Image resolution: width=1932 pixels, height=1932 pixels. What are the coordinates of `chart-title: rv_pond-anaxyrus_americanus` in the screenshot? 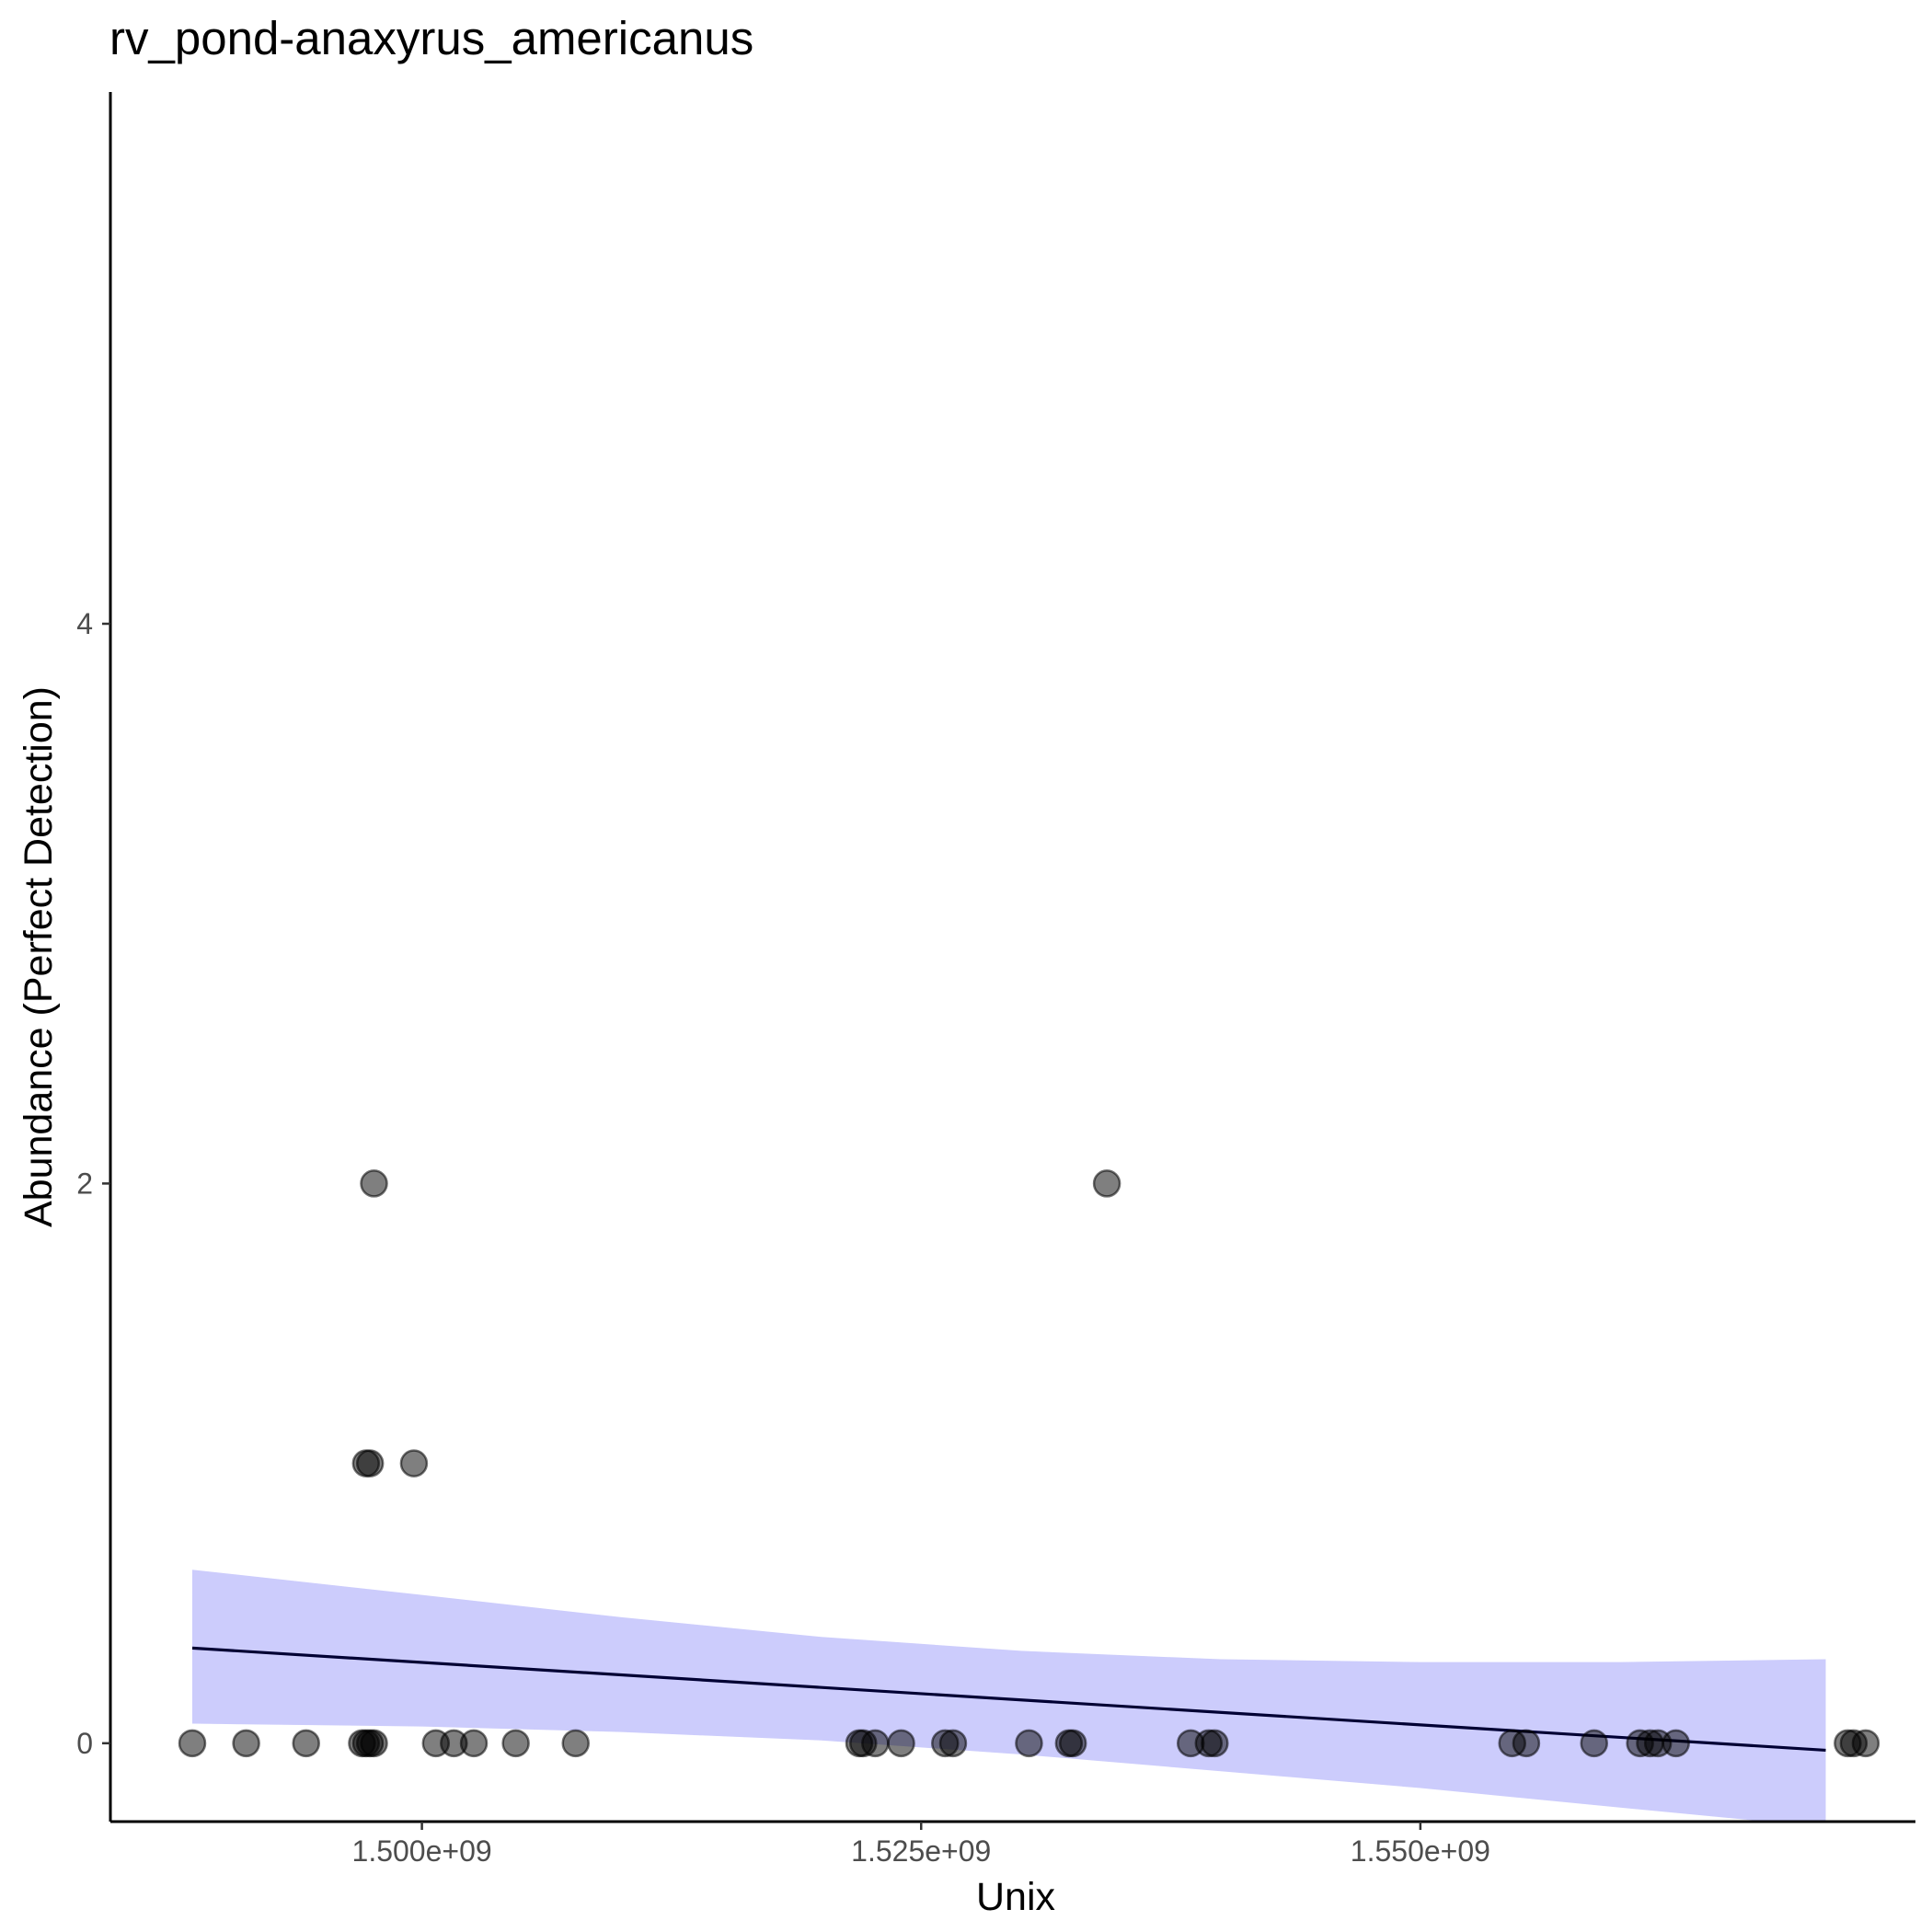 It's located at (431, 38).